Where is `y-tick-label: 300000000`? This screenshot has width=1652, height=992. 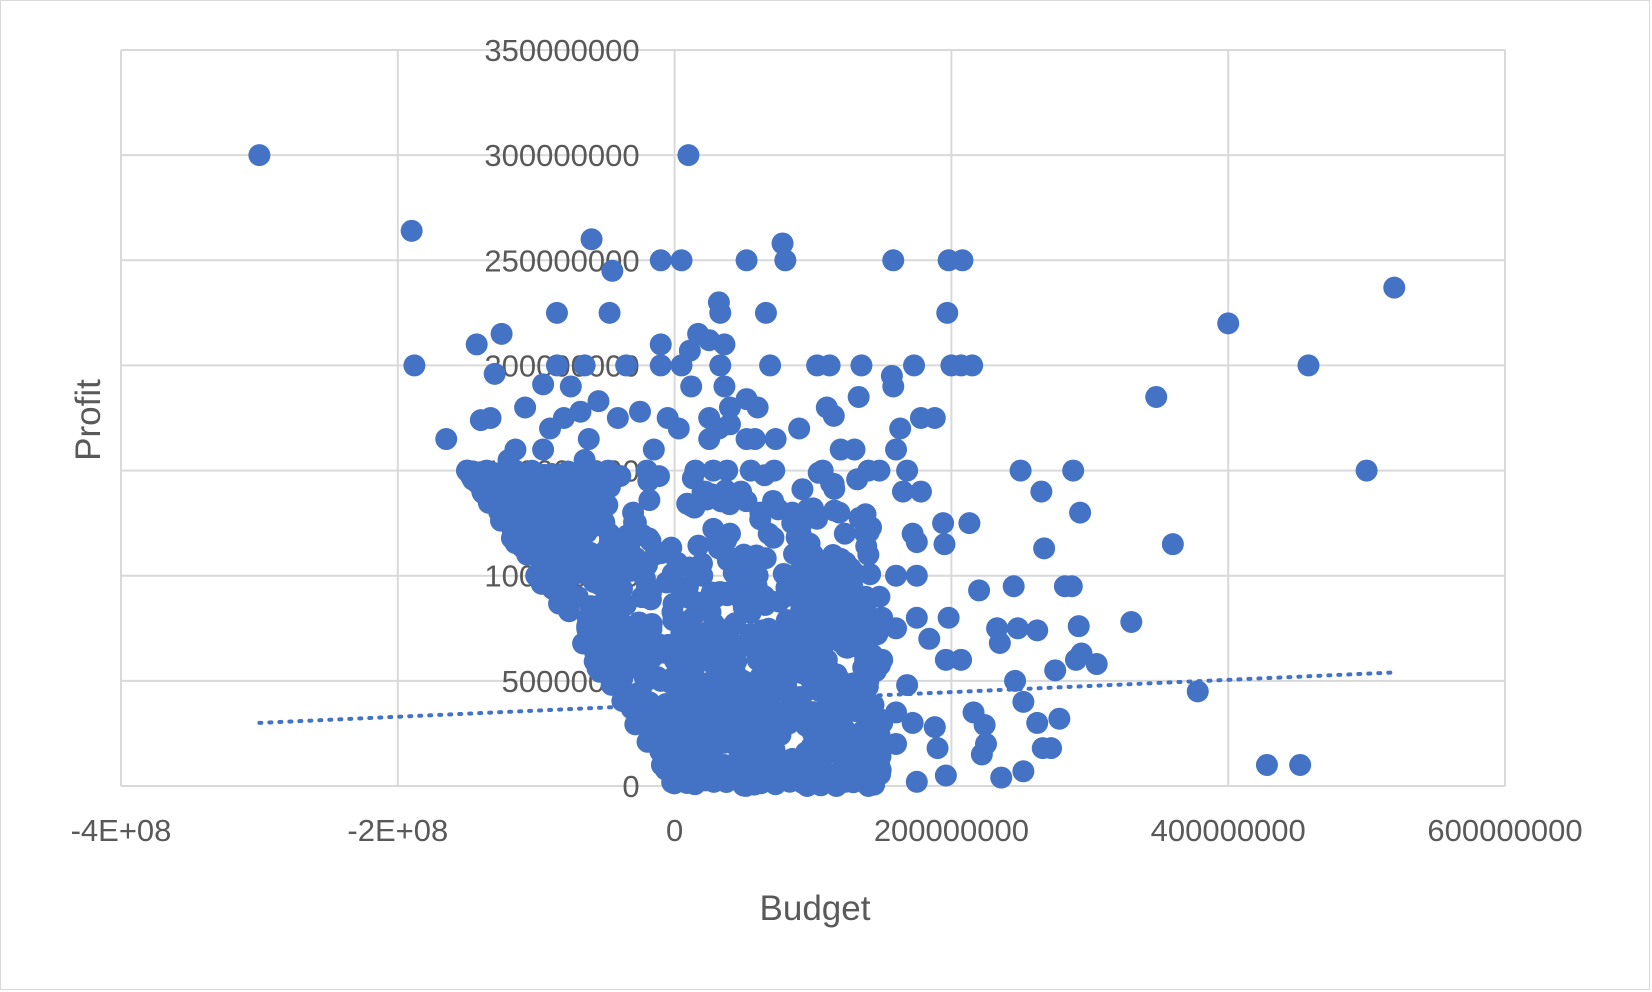
y-tick-label: 300000000 is located at coordinates (561, 155).